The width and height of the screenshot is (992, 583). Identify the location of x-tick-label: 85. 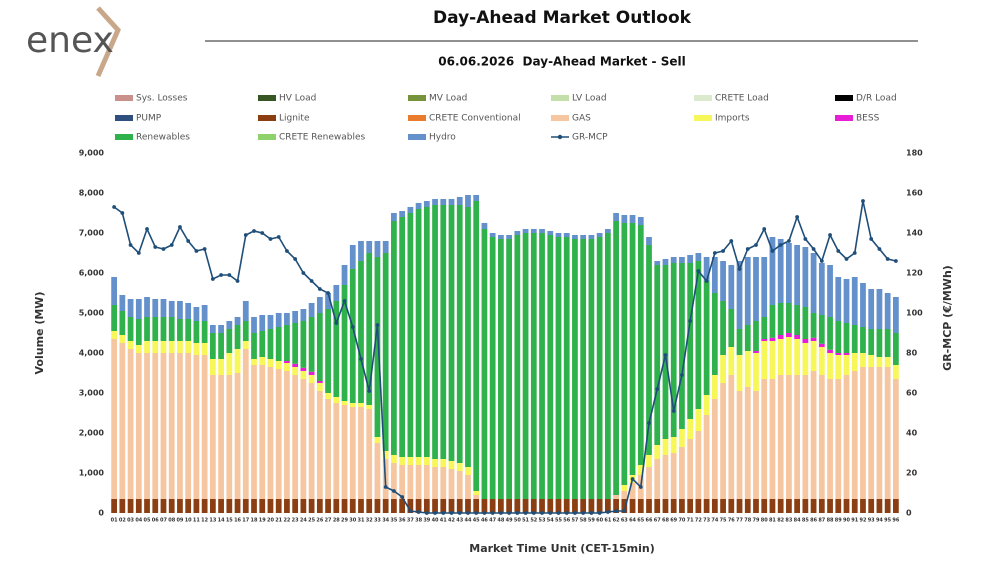
(805, 521).